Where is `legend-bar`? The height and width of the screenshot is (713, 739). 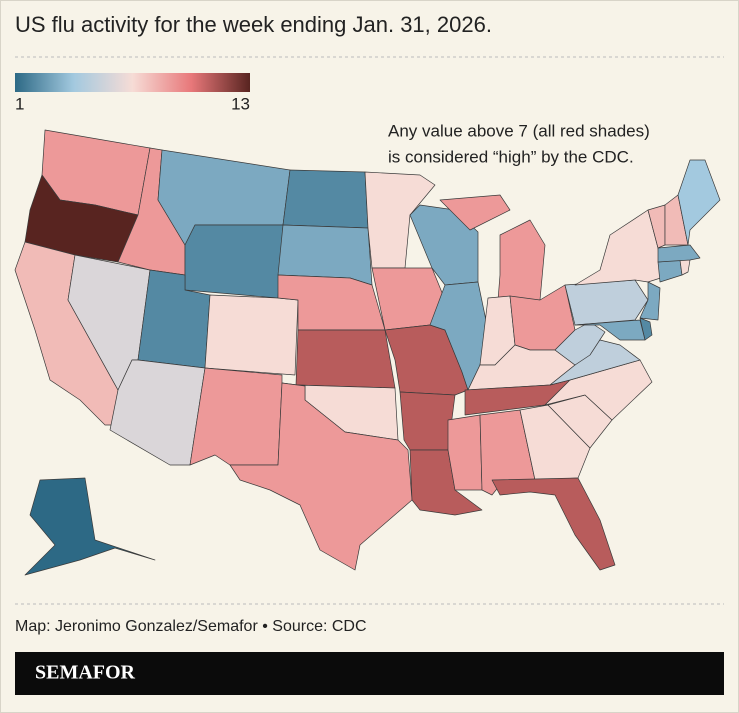 legend-bar is located at coordinates (132, 82).